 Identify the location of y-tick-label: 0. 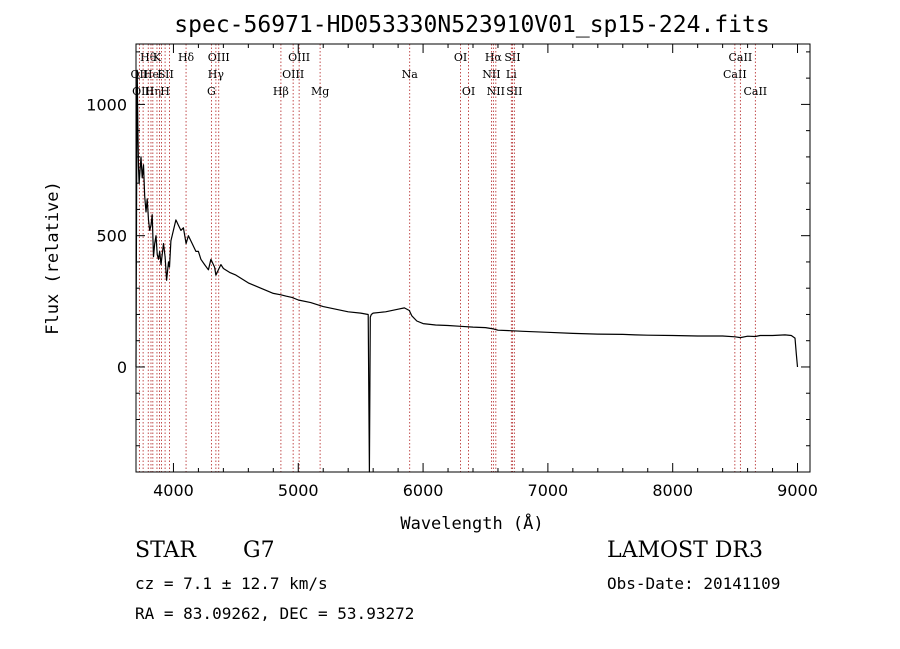
(122, 367).